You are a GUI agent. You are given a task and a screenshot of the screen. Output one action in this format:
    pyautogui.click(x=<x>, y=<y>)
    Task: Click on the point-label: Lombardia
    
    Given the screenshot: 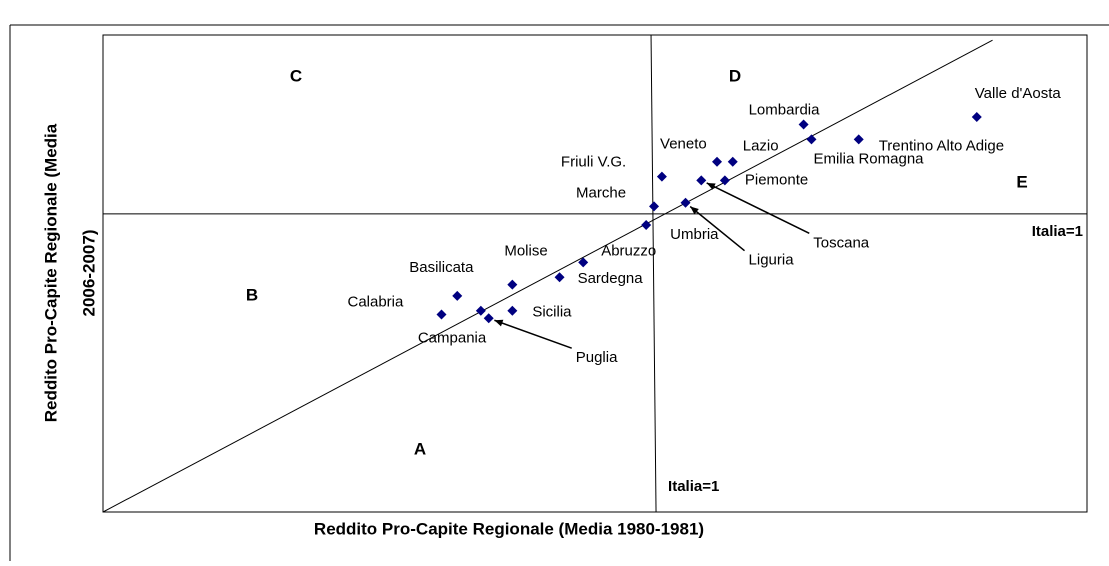 What is the action you would take?
    pyautogui.click(x=785, y=109)
    